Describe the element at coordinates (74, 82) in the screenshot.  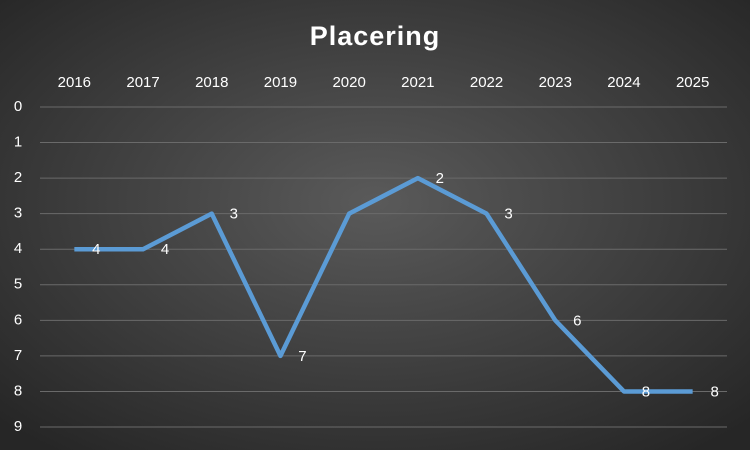
I see `x-tick-label: 2016` at that location.